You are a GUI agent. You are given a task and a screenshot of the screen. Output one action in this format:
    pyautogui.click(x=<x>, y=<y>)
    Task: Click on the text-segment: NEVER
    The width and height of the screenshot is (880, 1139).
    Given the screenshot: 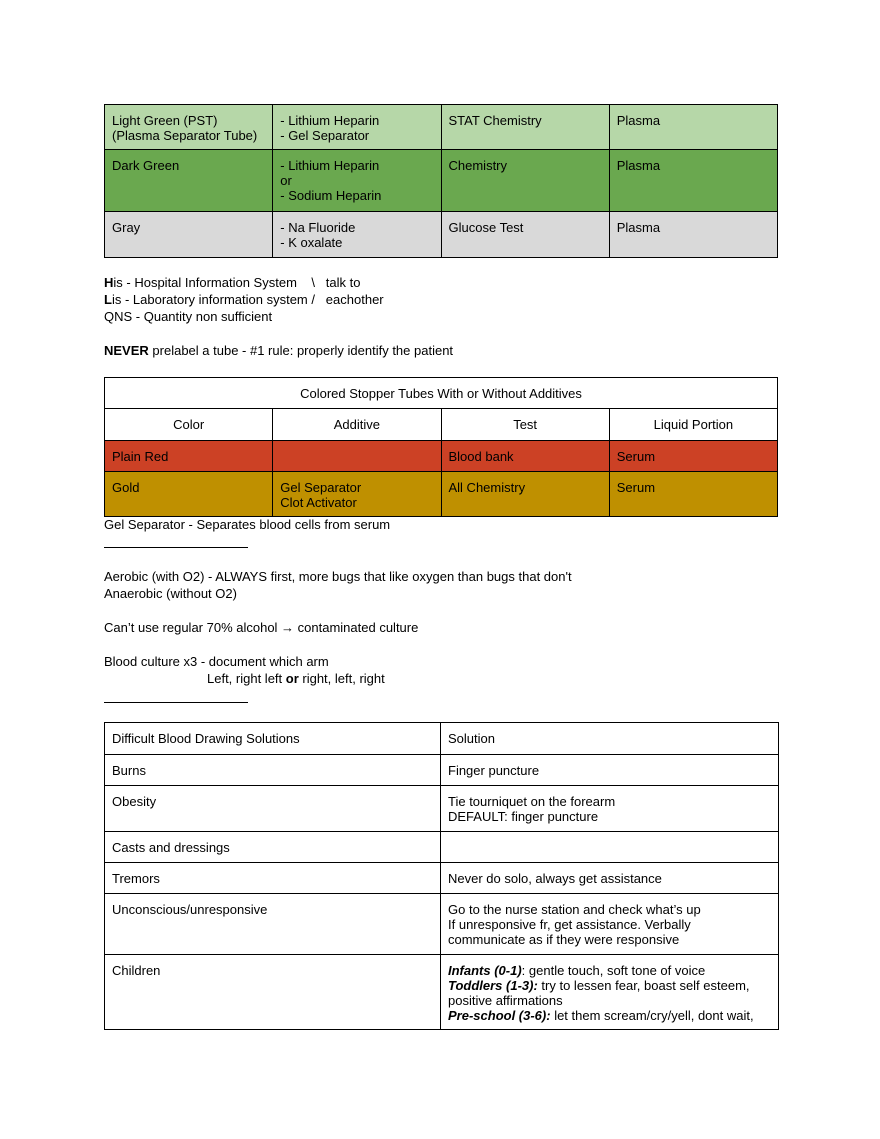 What is the action you would take?
    pyautogui.click(x=126, y=350)
    